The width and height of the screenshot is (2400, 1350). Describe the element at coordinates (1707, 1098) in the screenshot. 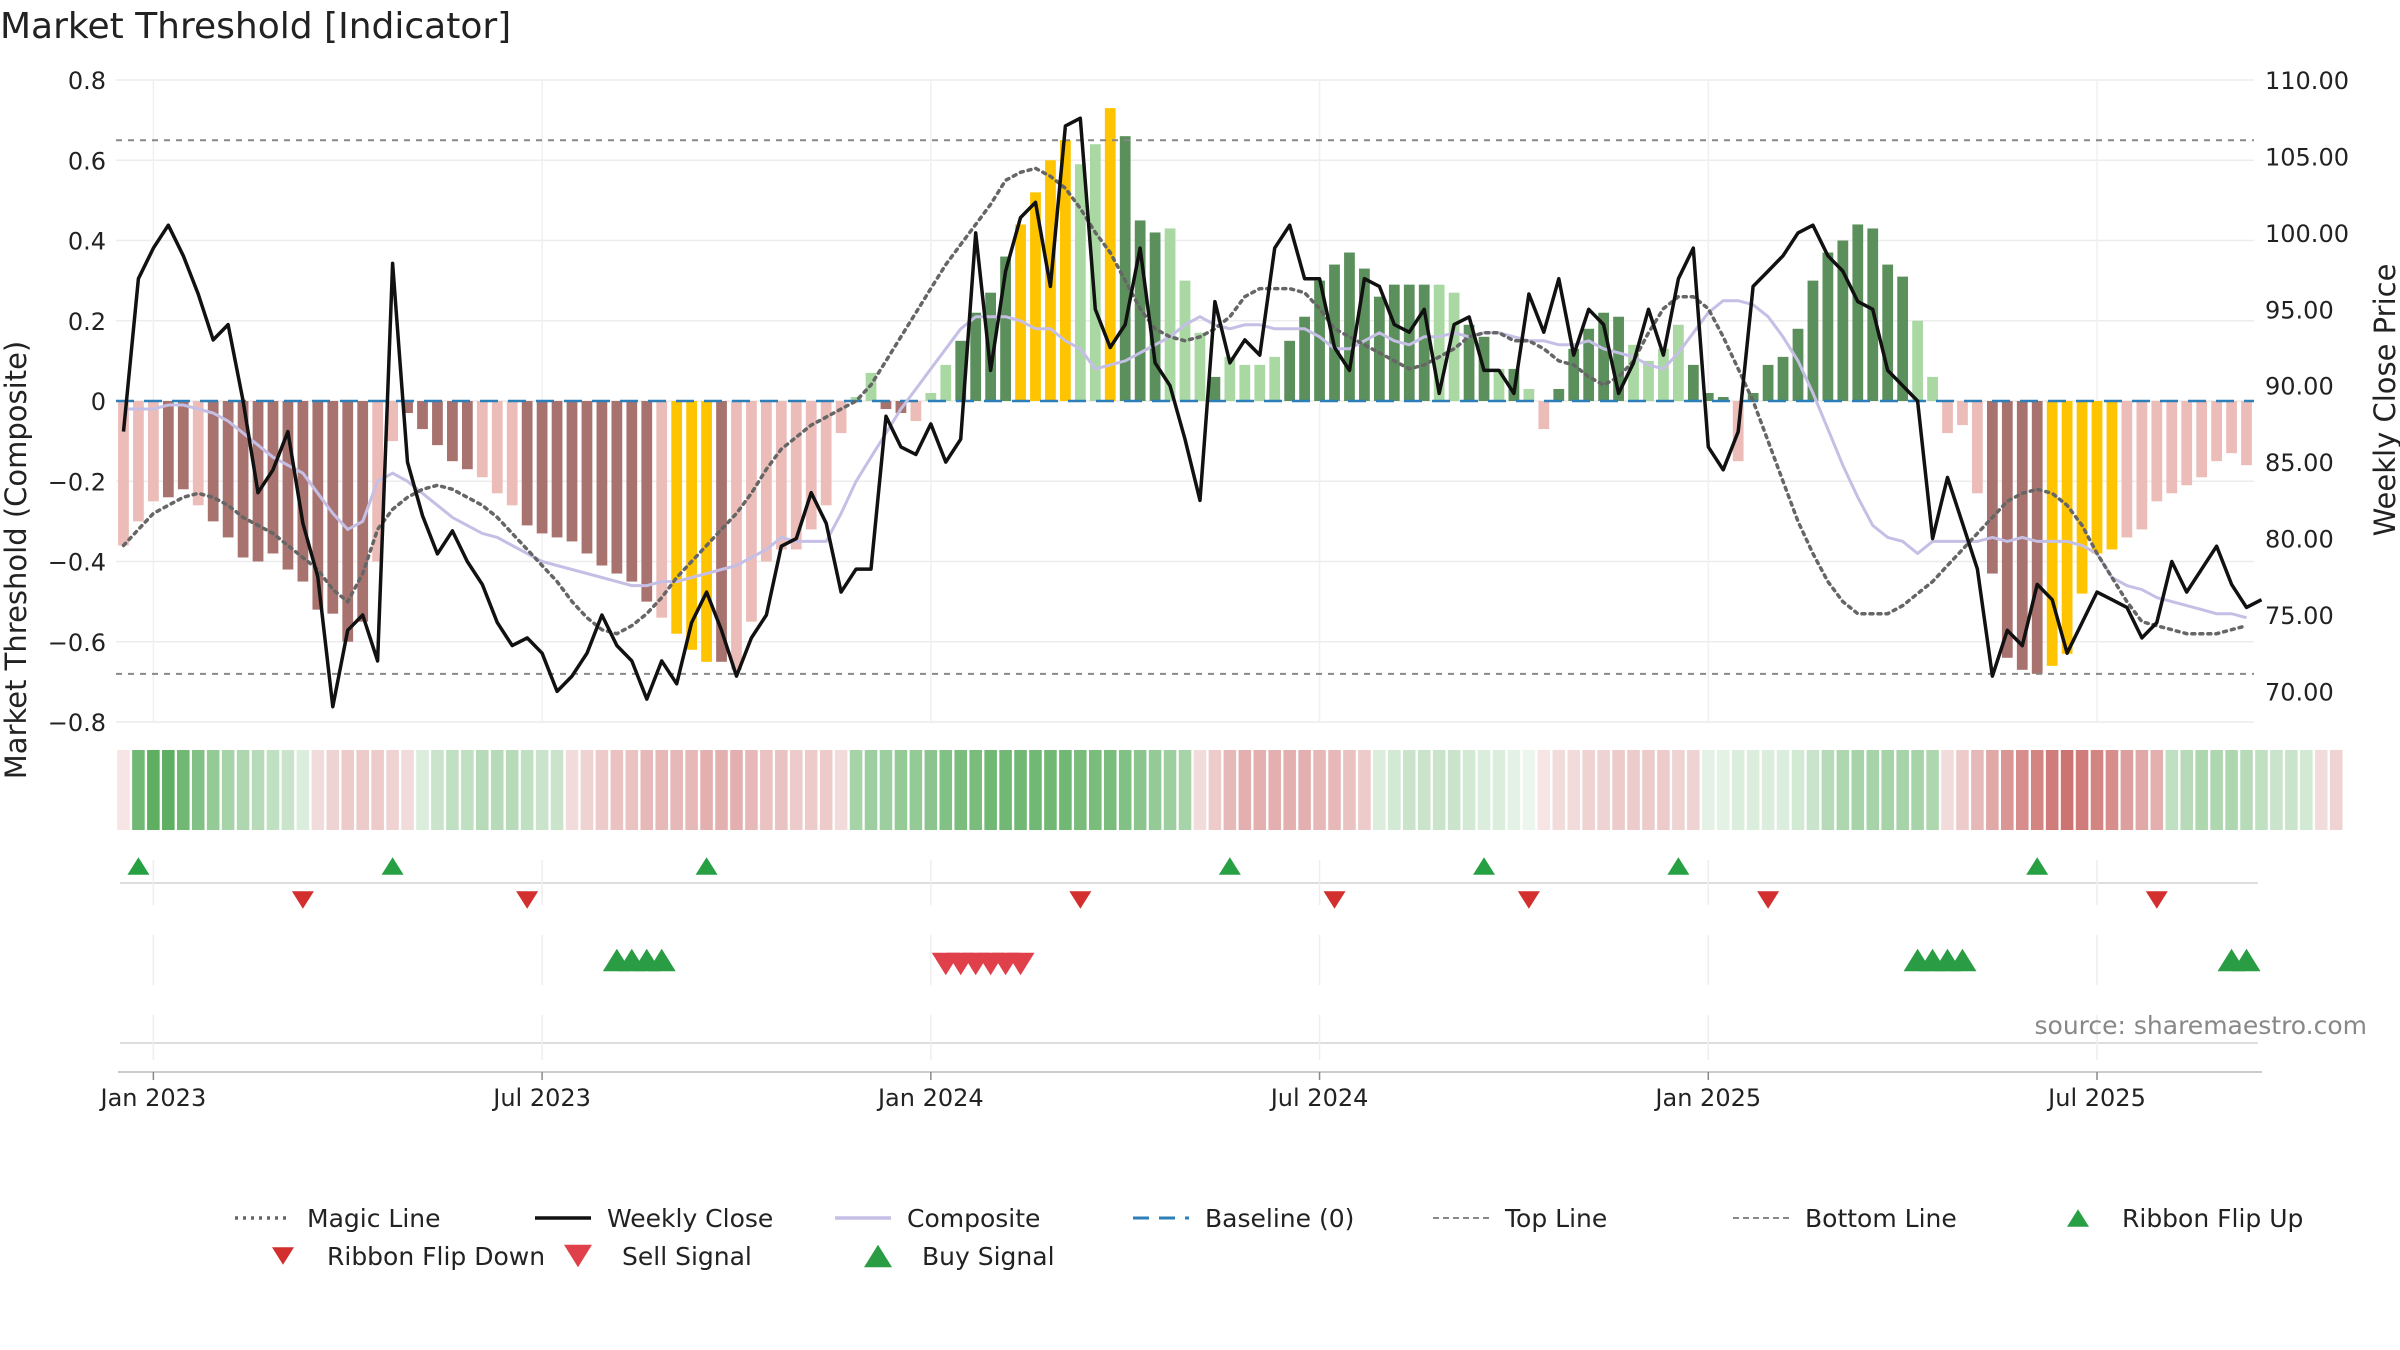

I see `x-tick-label: Jan 2025` at that location.